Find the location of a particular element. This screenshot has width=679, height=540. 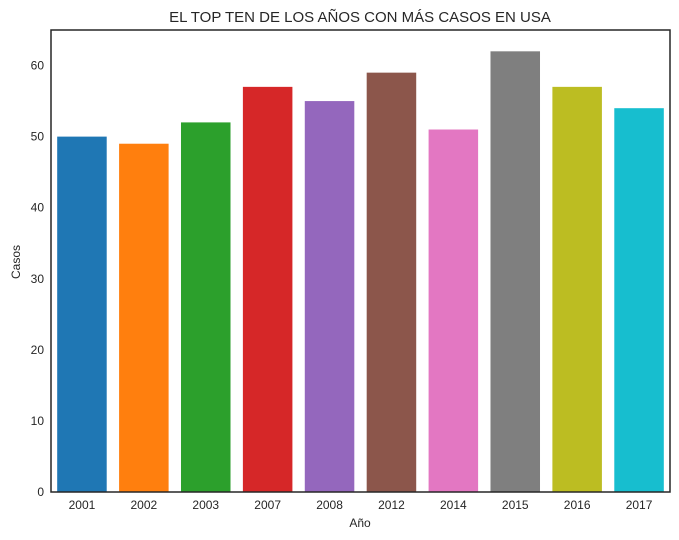

bar-2014 is located at coordinates (453, 310).